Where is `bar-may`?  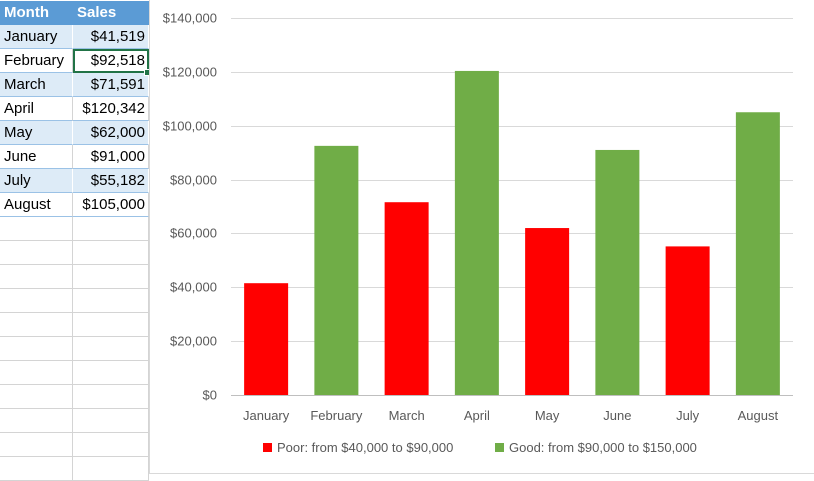 bar-may is located at coordinates (547, 311).